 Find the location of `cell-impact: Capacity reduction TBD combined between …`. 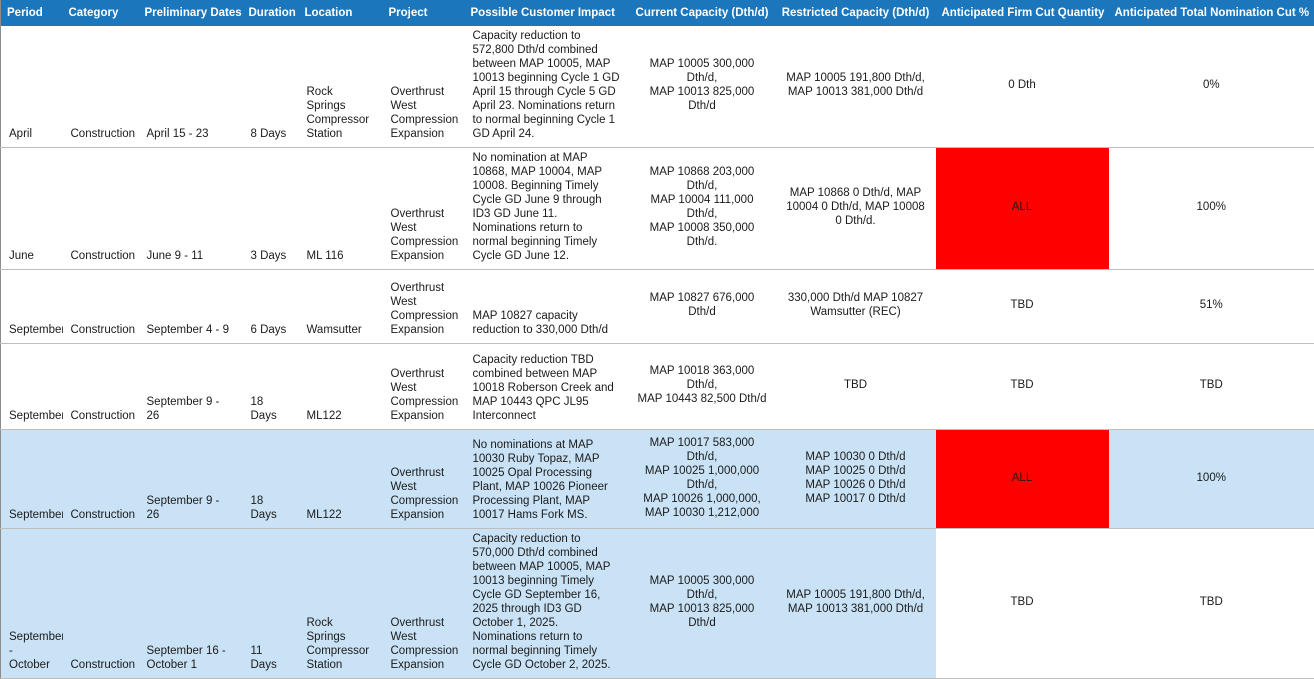

cell-impact: Capacity reduction TBD combined between … is located at coordinates (547, 387).